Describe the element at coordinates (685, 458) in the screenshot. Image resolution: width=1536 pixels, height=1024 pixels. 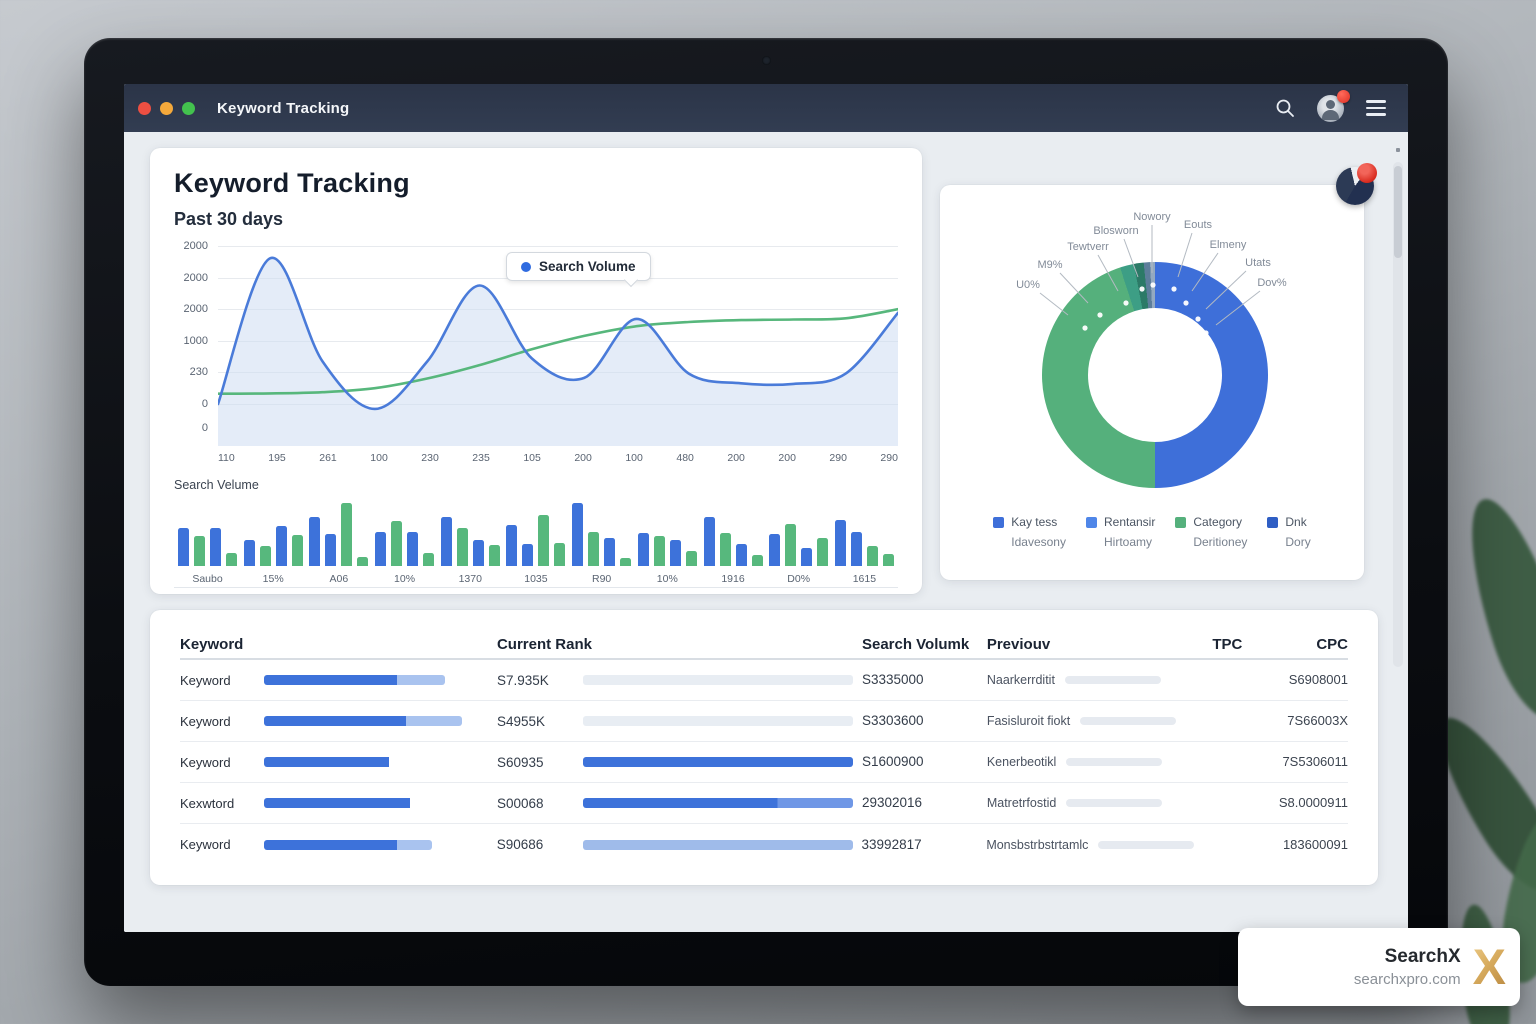
I see `x-tick: 480` at that location.